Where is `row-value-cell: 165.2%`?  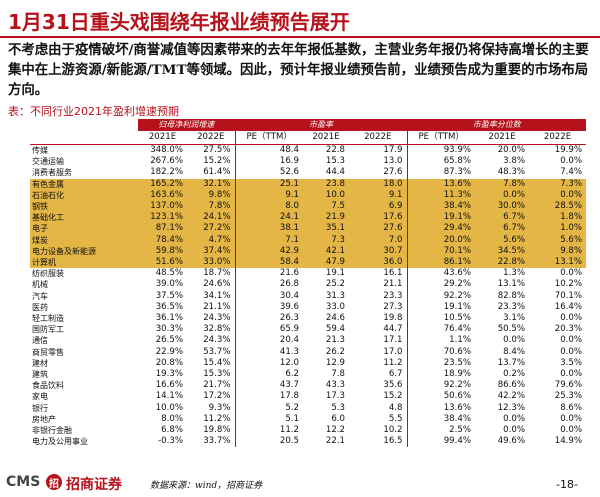 row-value-cell: 165.2% is located at coordinates (162, 184).